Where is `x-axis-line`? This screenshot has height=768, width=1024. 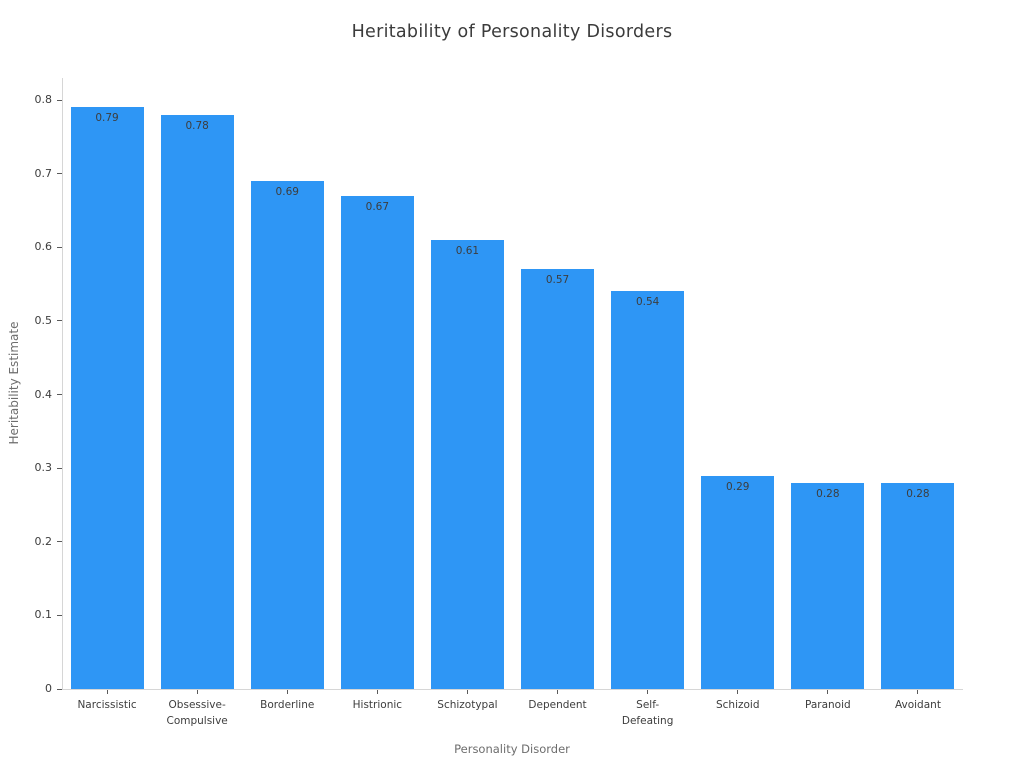 x-axis-line is located at coordinates (512, 689).